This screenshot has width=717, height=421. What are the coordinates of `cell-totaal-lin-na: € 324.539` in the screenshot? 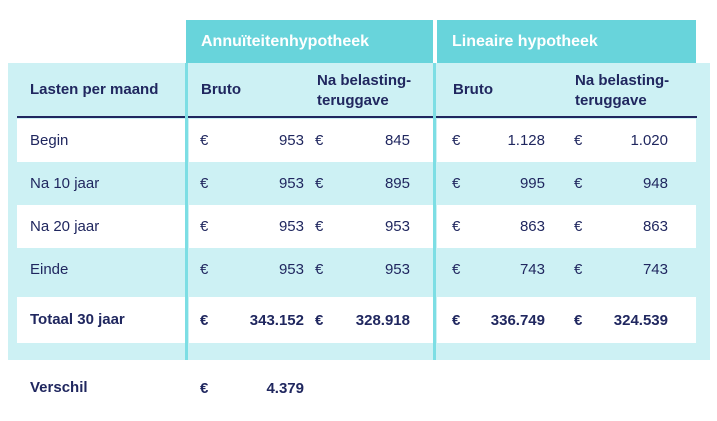 It's located at (621, 320).